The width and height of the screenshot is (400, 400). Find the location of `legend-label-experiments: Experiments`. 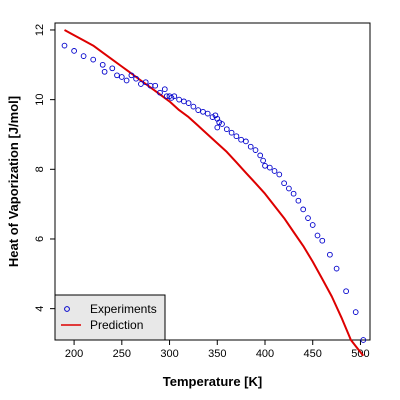

legend-label-experiments: Experiments is located at coordinates (123, 309).